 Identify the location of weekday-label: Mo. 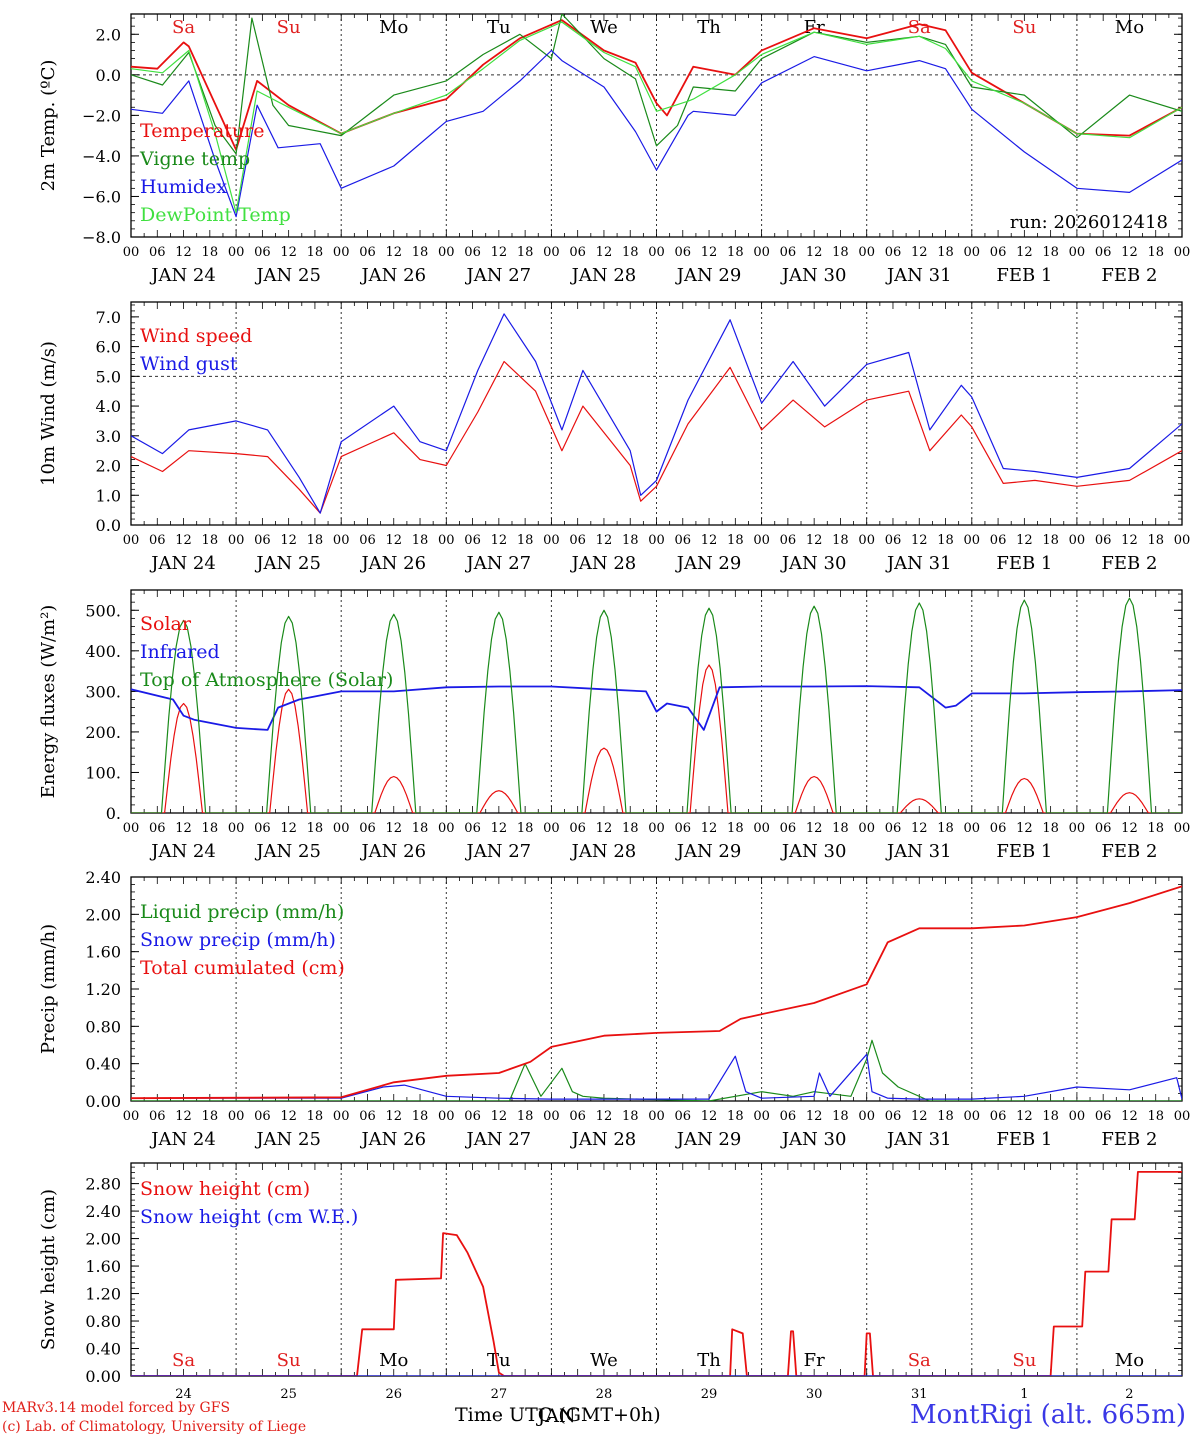
(393, 27).